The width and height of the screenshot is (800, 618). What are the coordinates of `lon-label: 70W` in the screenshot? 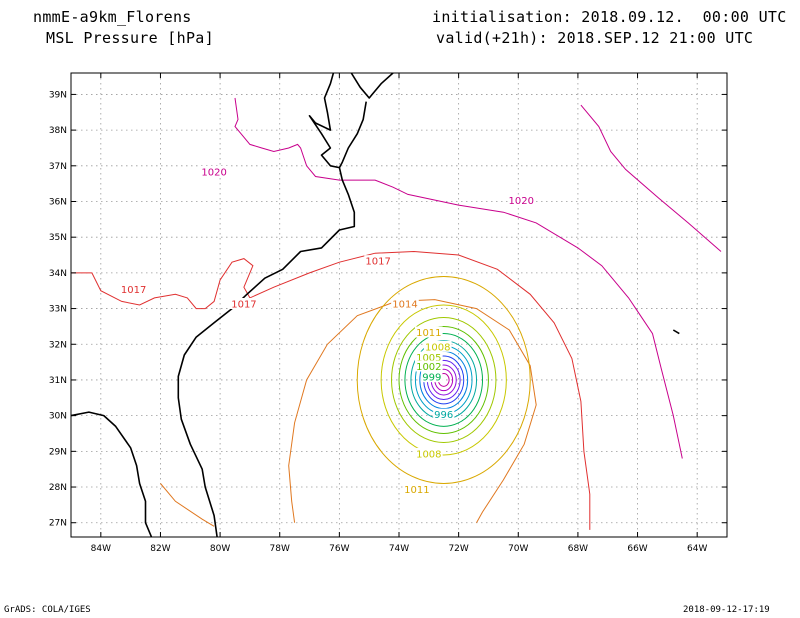 It's located at (518, 549).